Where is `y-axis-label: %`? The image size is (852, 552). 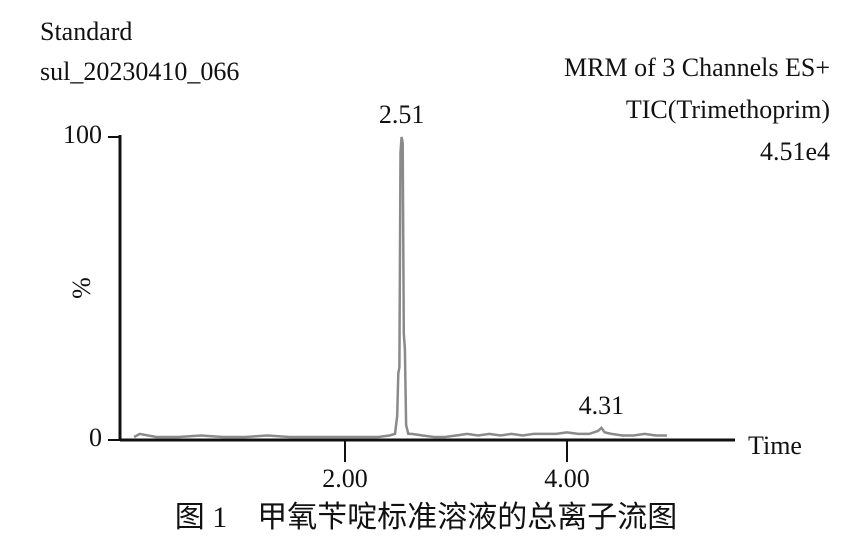 y-axis-label: % is located at coordinates (81, 288).